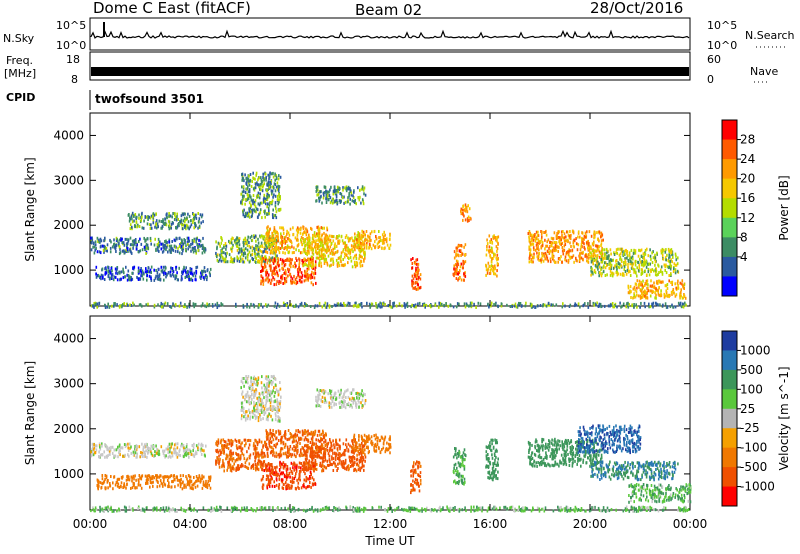  What do you see at coordinates (637, 8) in the screenshot?
I see `date-title: 28/Oct/2016` at bounding box center [637, 8].